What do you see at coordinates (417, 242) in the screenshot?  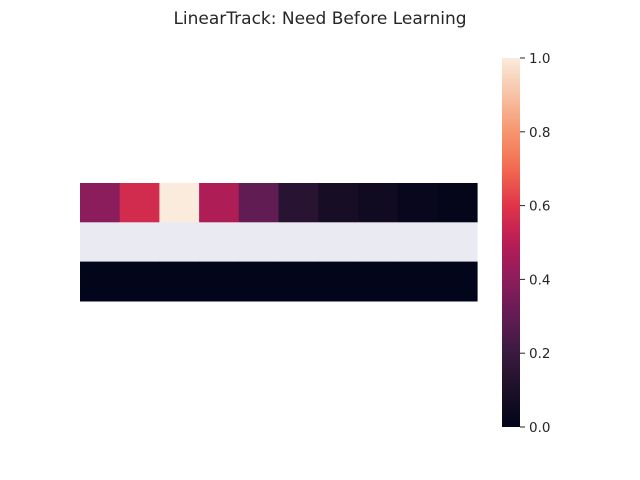 I see `heatmap-cell-r1-c8` at bounding box center [417, 242].